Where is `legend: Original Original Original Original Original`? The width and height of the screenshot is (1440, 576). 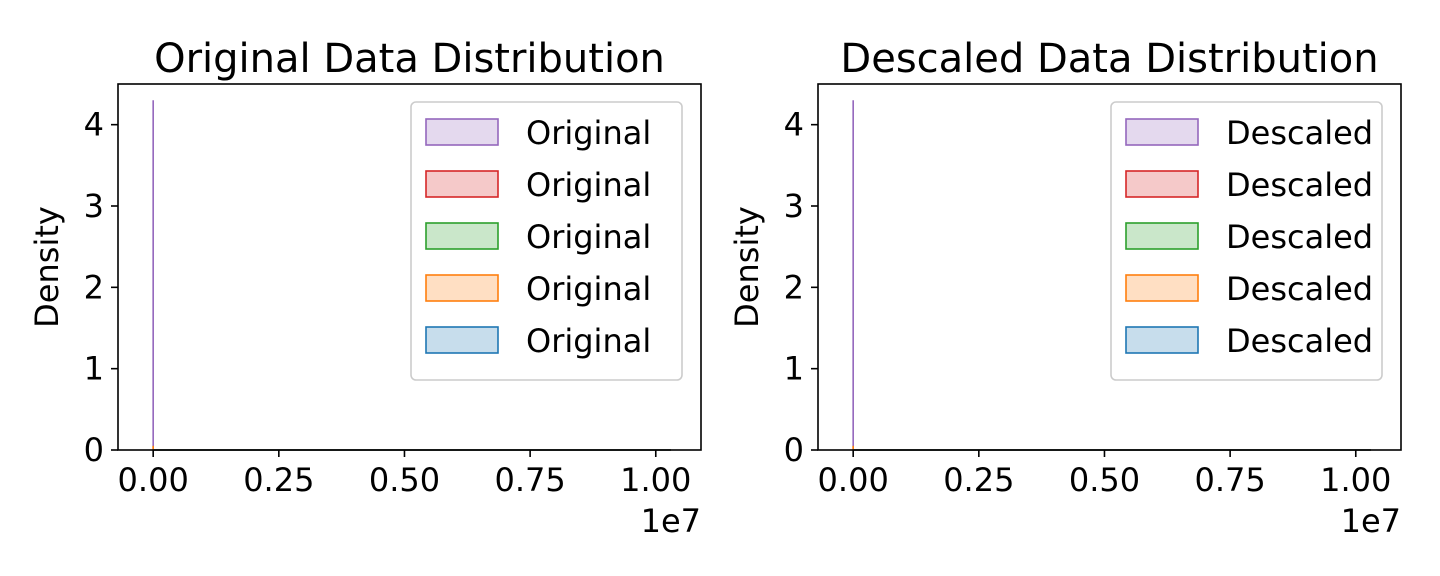
legend: Original Original Original Original Original is located at coordinates (546, 241).